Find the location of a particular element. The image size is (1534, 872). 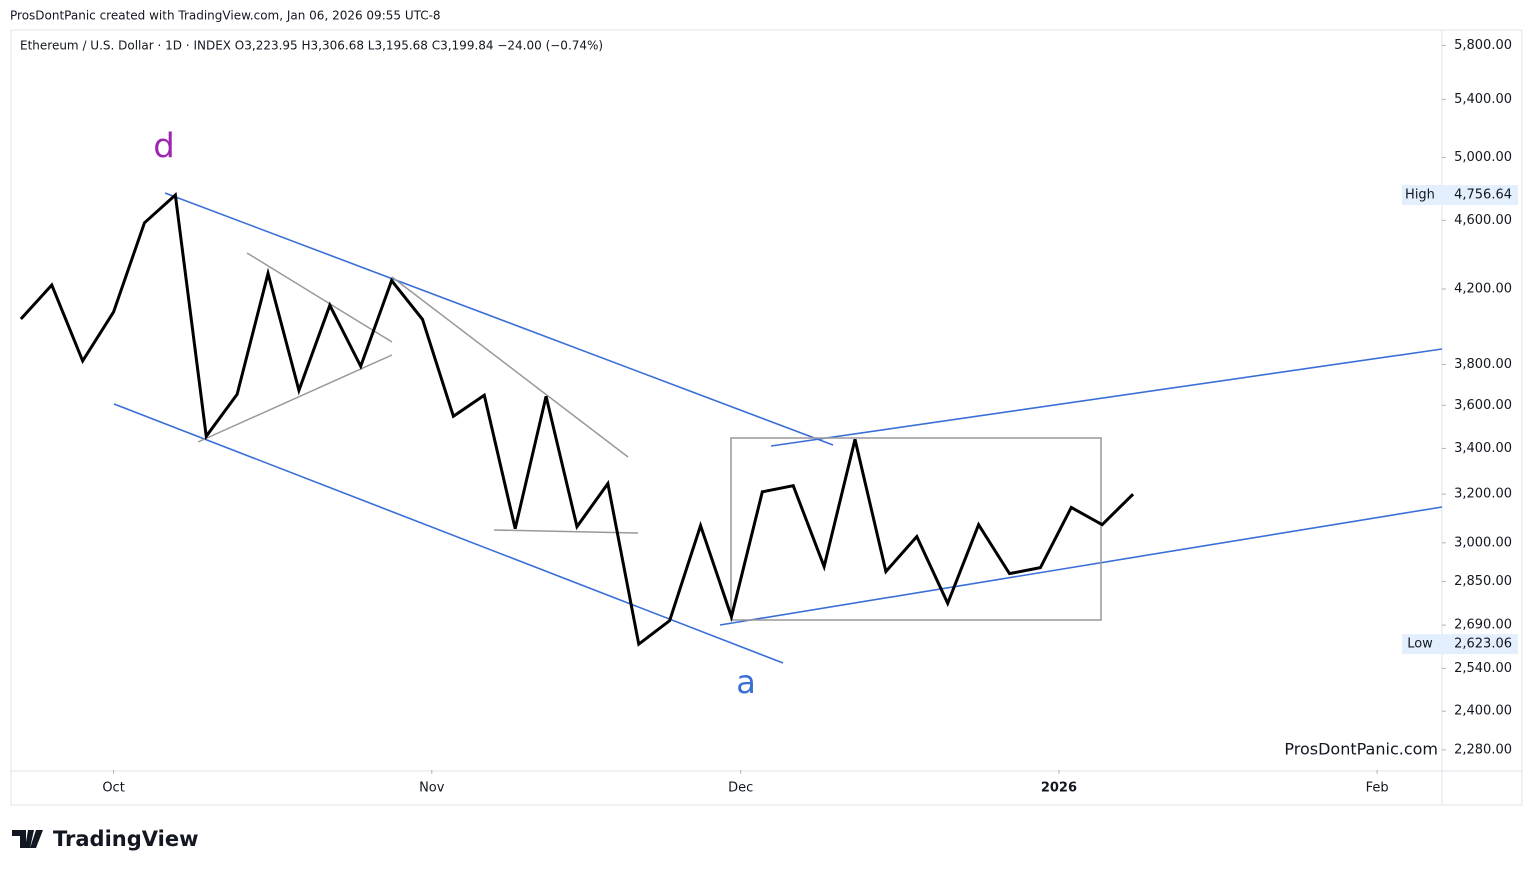

brand-logo is located at coordinates (27, 839).